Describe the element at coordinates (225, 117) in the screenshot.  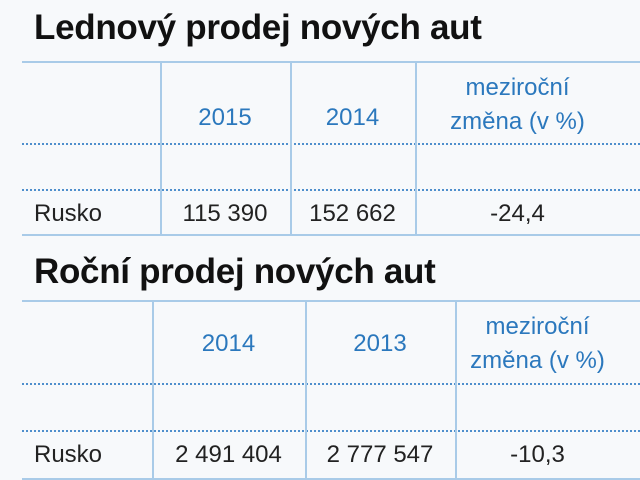
I see `column-header: 2015` at that location.